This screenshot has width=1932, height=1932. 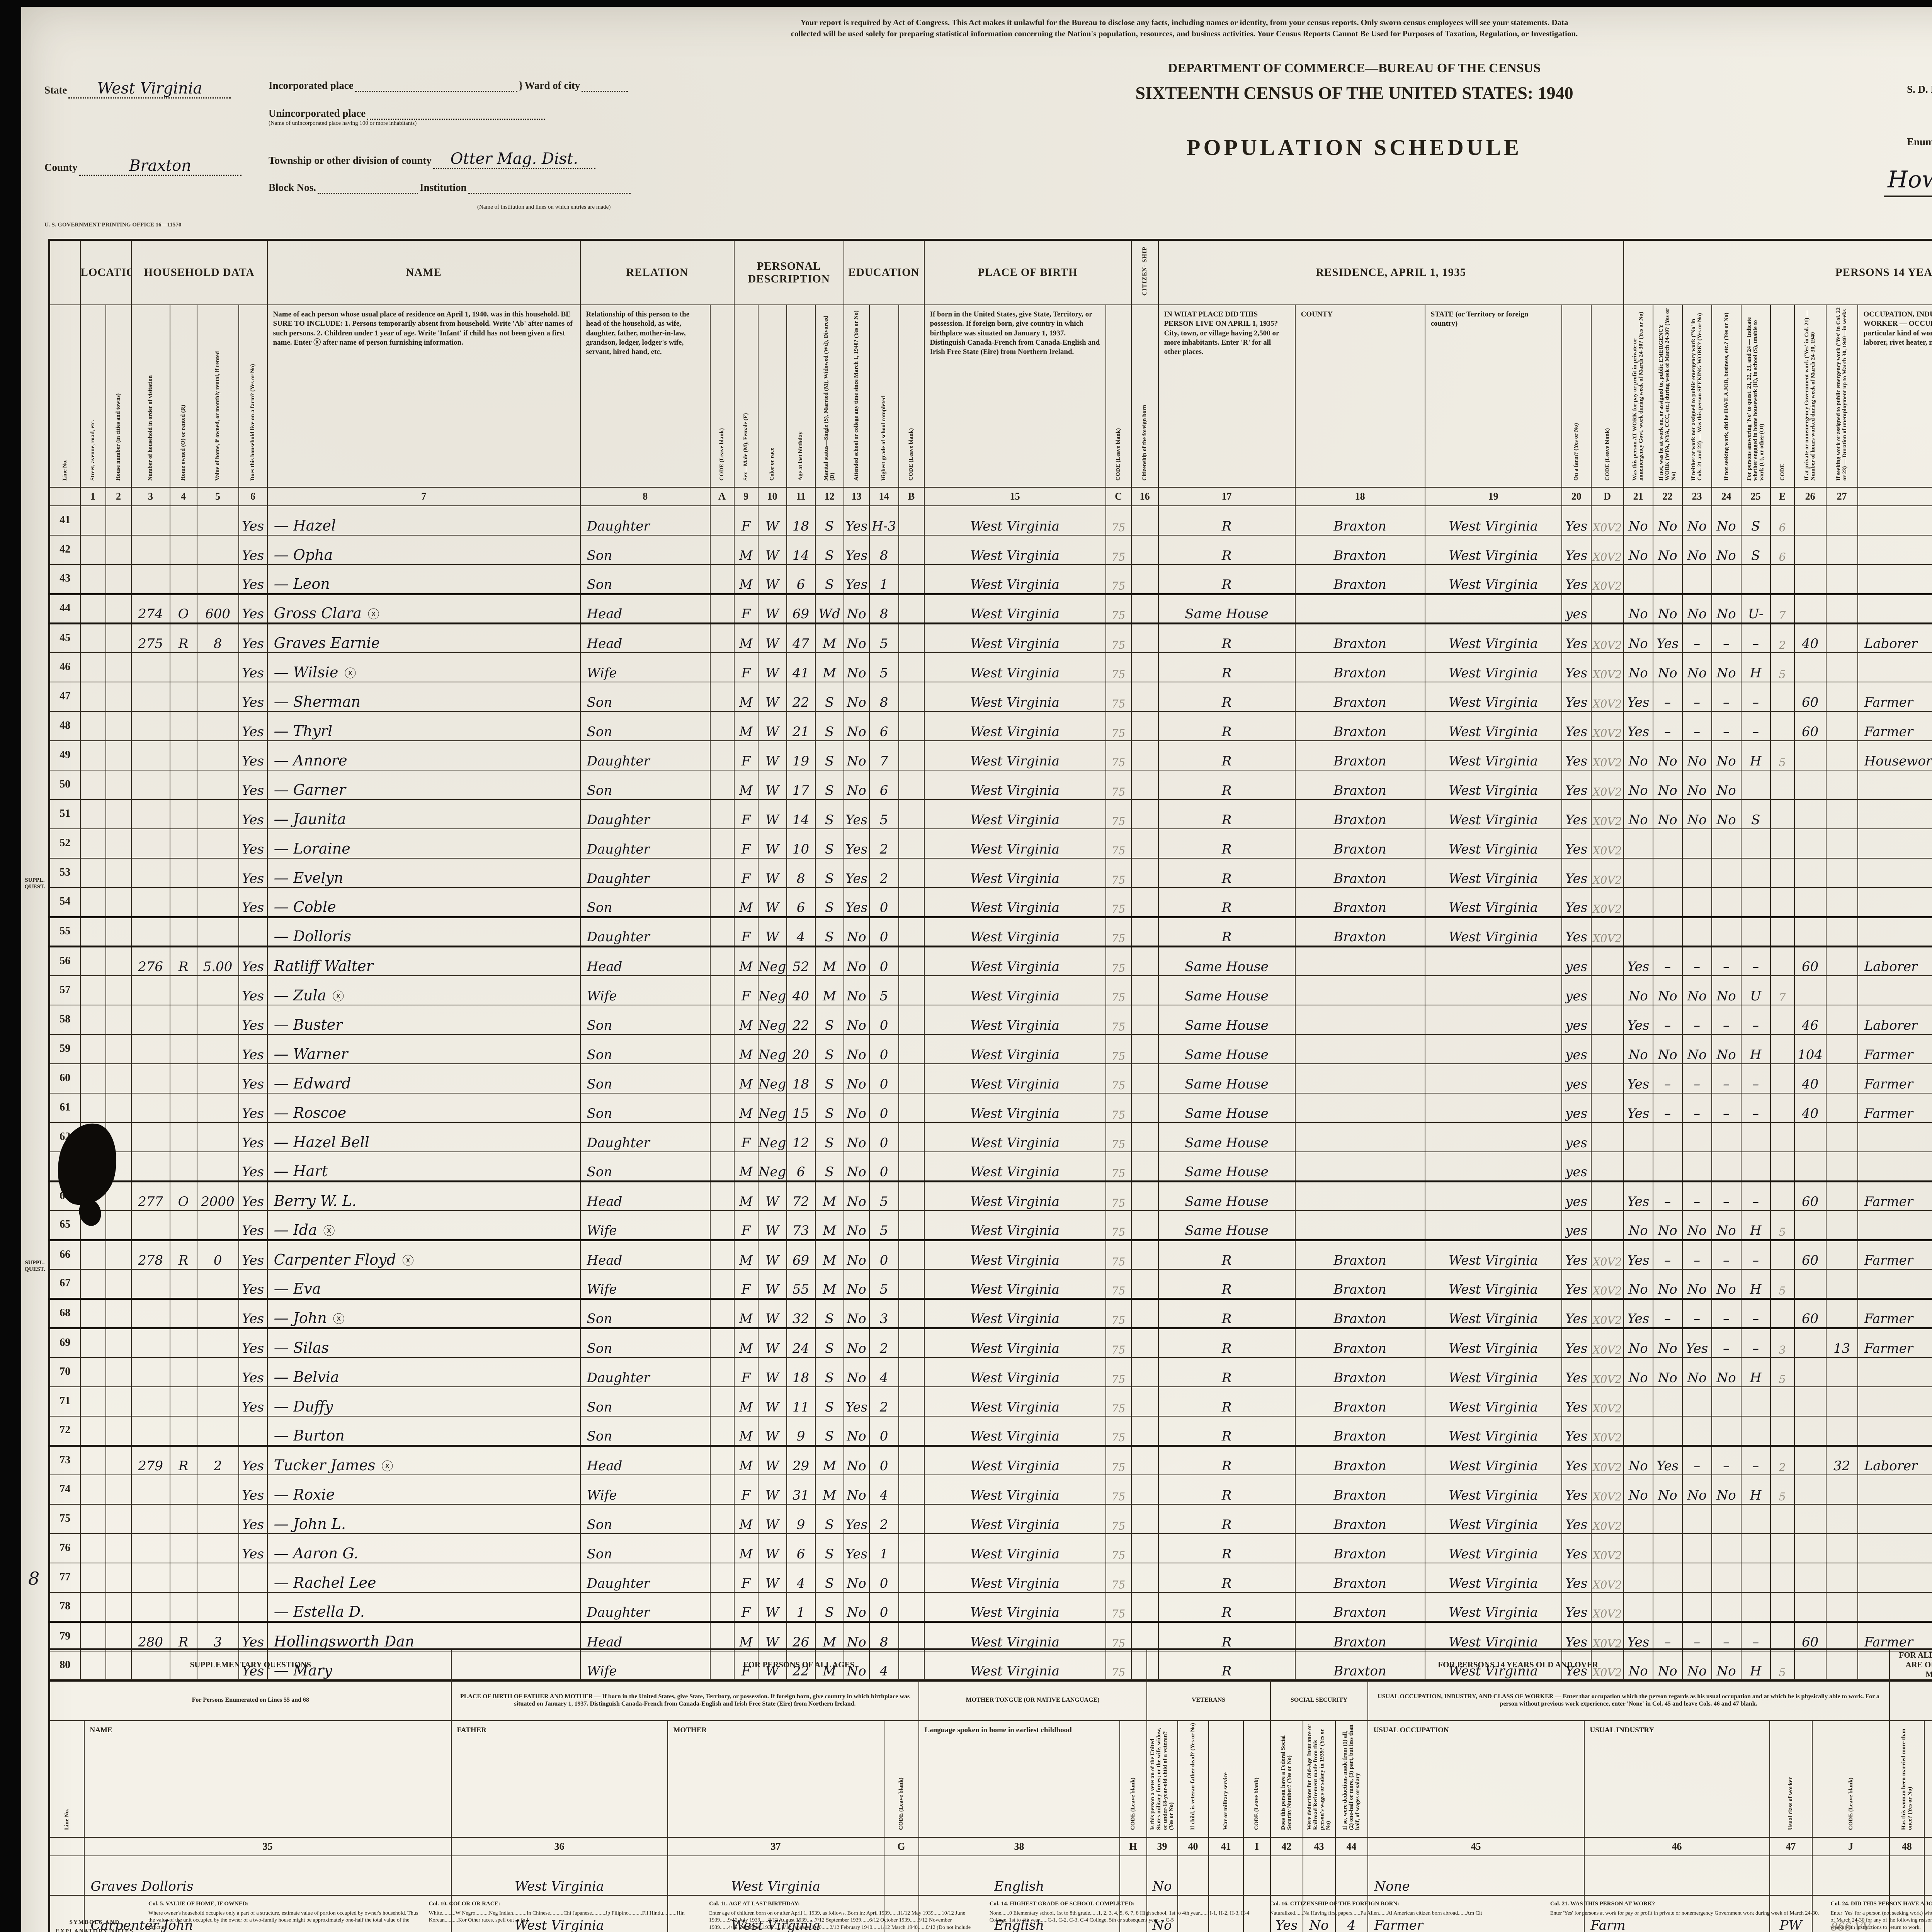 What do you see at coordinates (1697, 843) in the screenshot?
I see `seeking-work` at bounding box center [1697, 843].